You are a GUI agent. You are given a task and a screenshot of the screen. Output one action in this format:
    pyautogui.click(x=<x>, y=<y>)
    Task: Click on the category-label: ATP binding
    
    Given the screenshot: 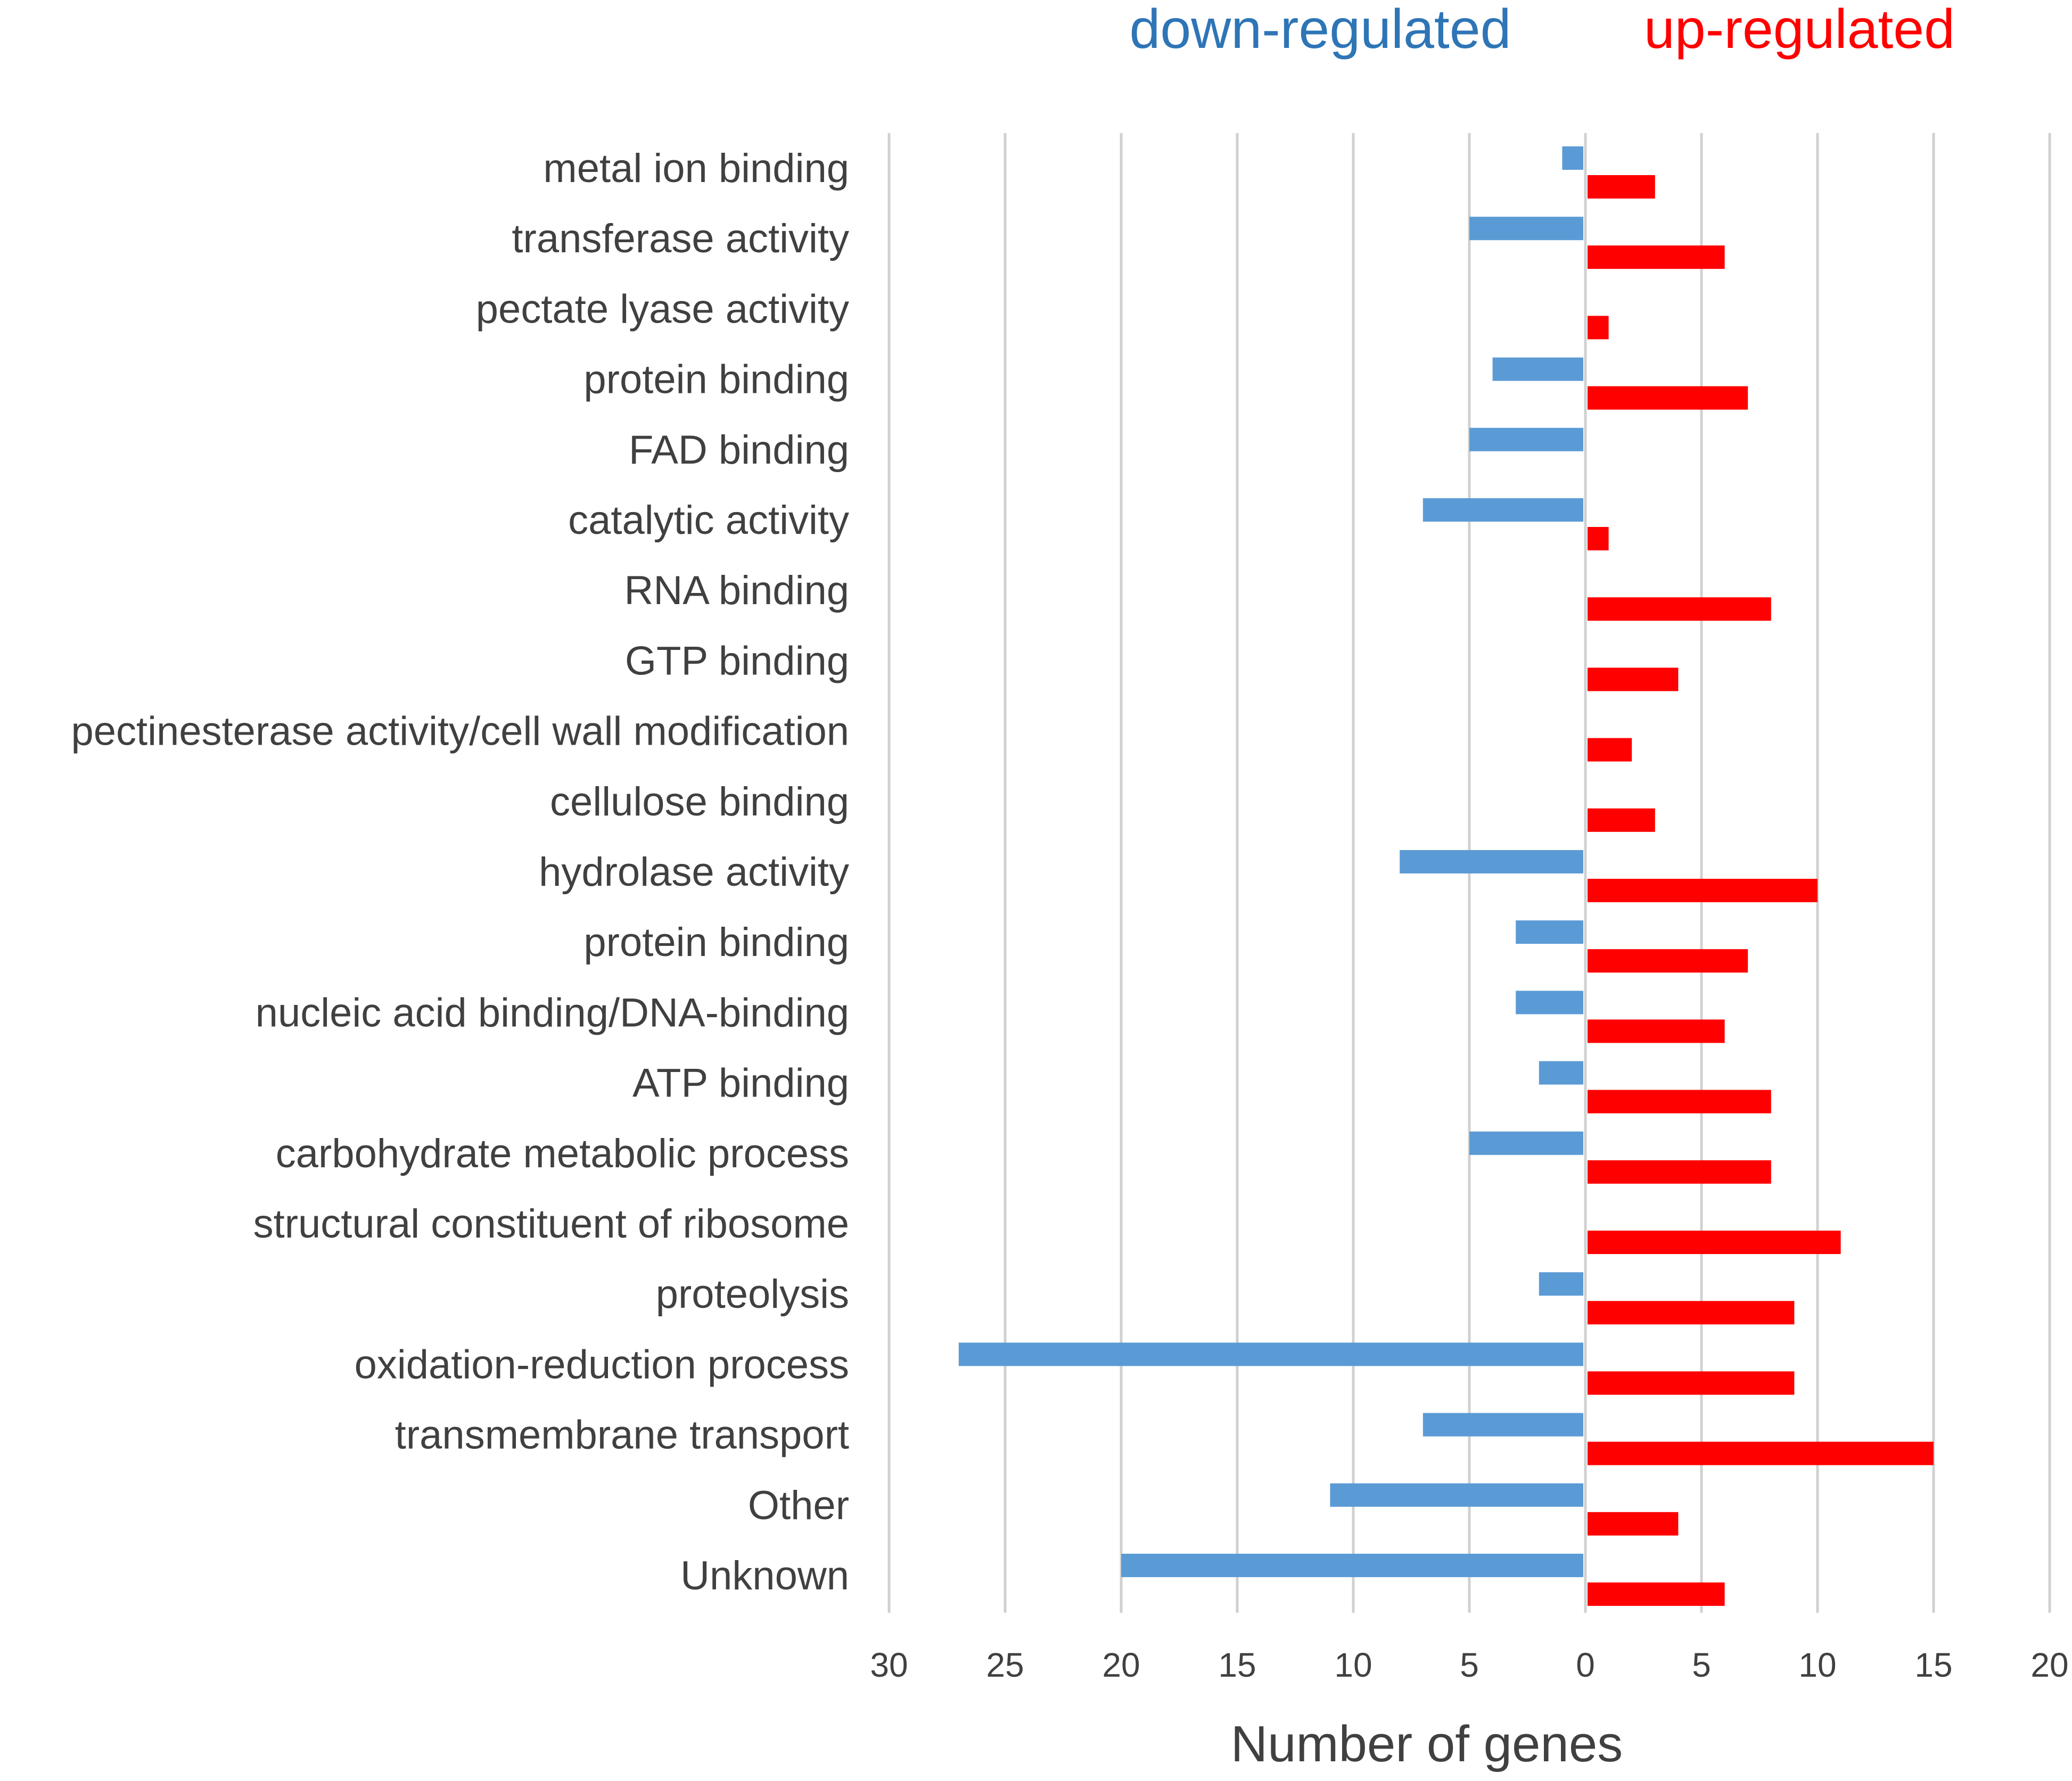 What is the action you would take?
    pyautogui.click(x=740, y=1083)
    